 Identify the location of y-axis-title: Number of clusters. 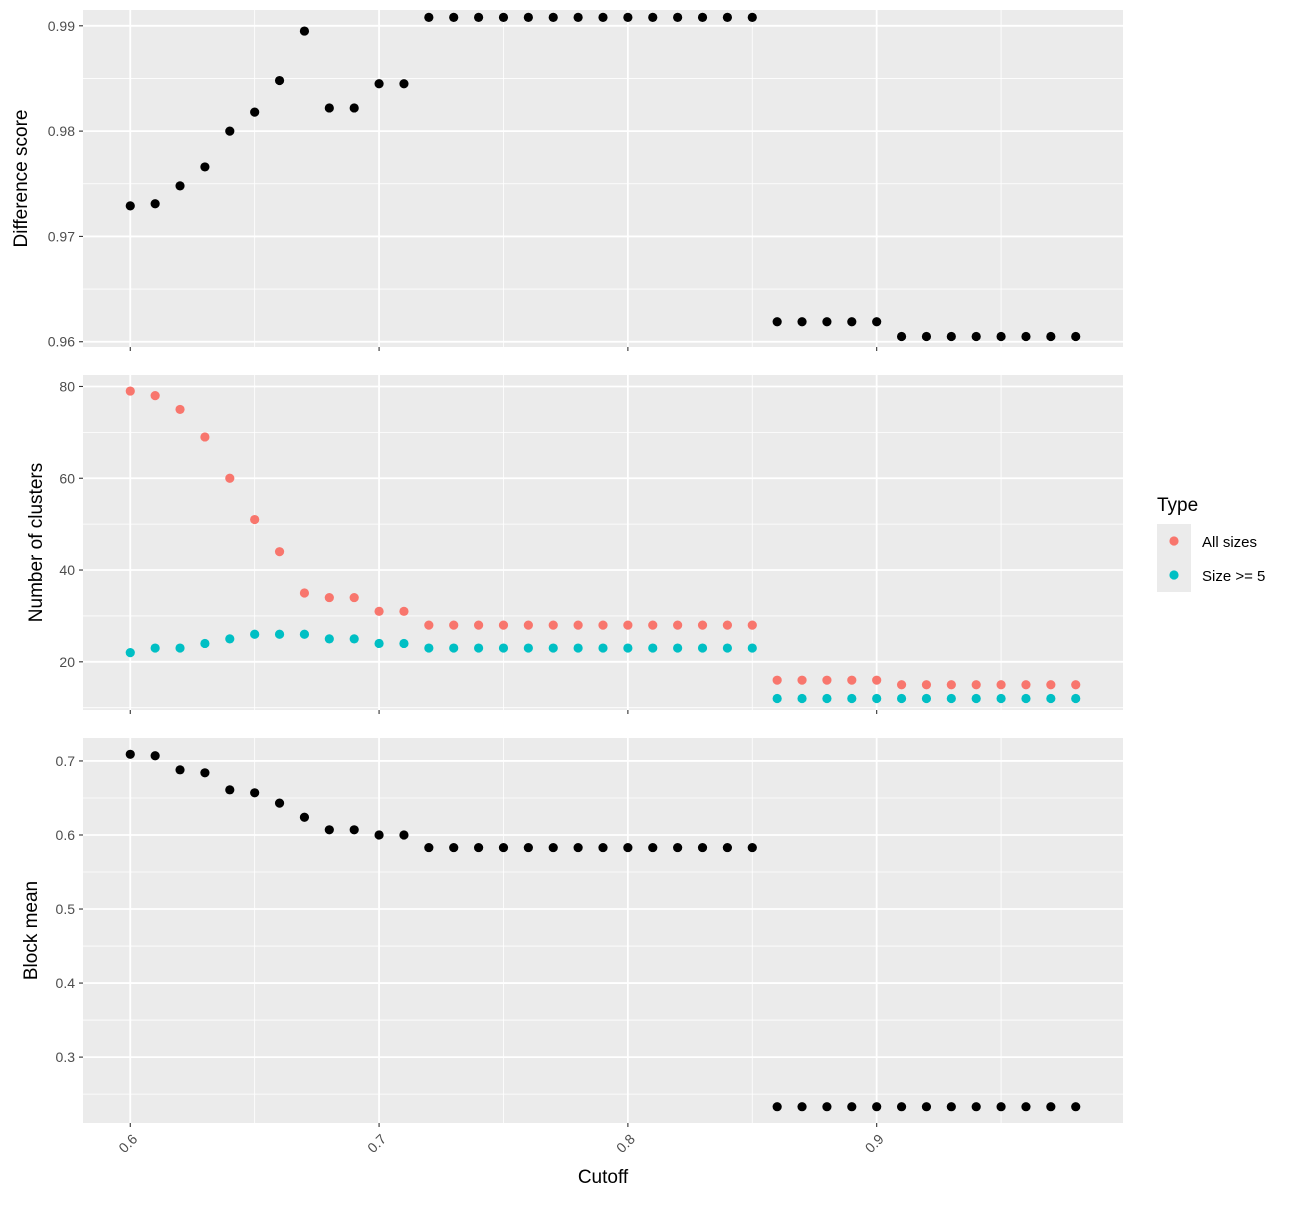
(36, 542).